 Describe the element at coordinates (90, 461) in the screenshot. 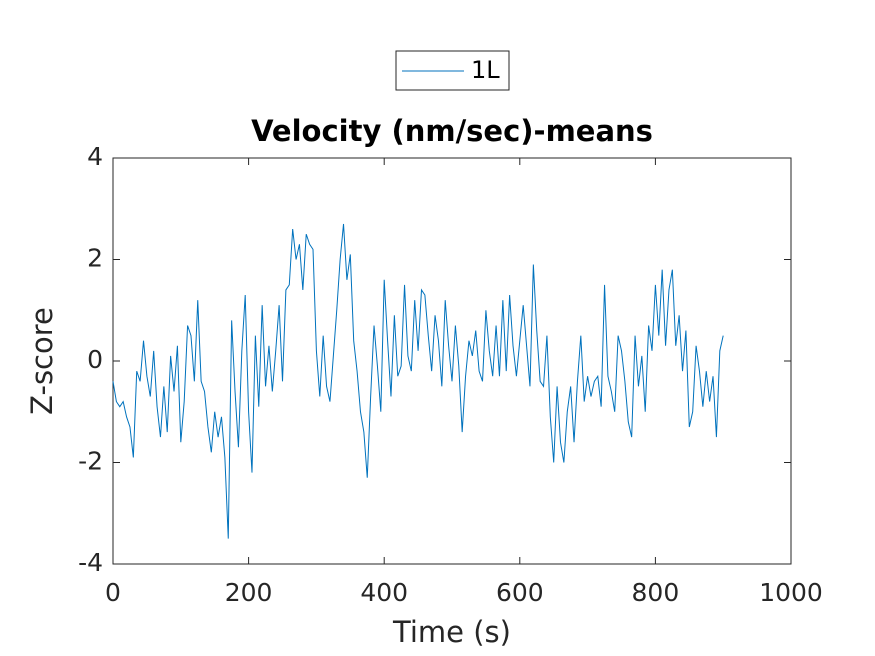

I see `y-tick-label: -2` at that location.